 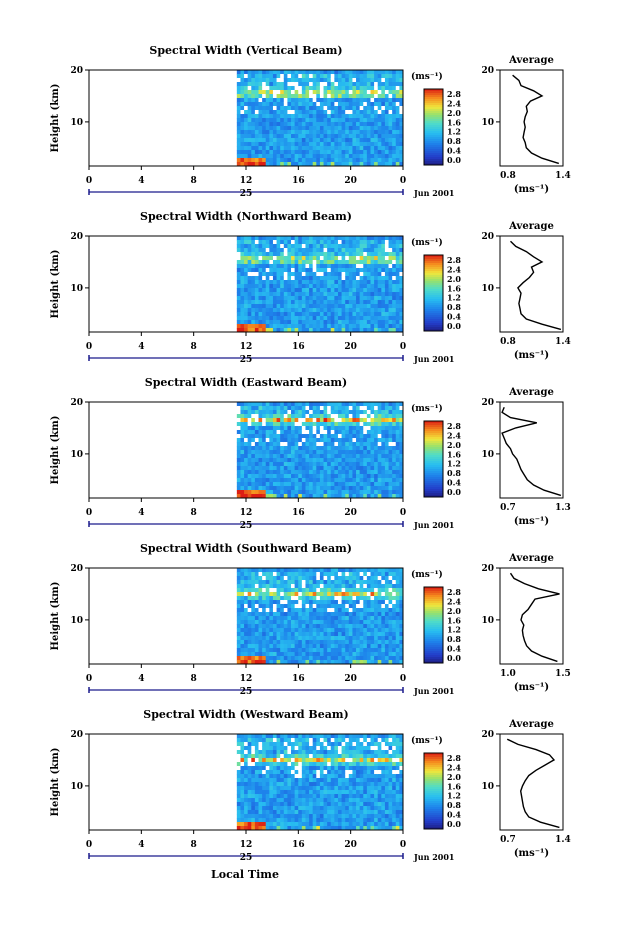 I want to click on profile-y-tick-label: 20, so click(x=487, y=403).